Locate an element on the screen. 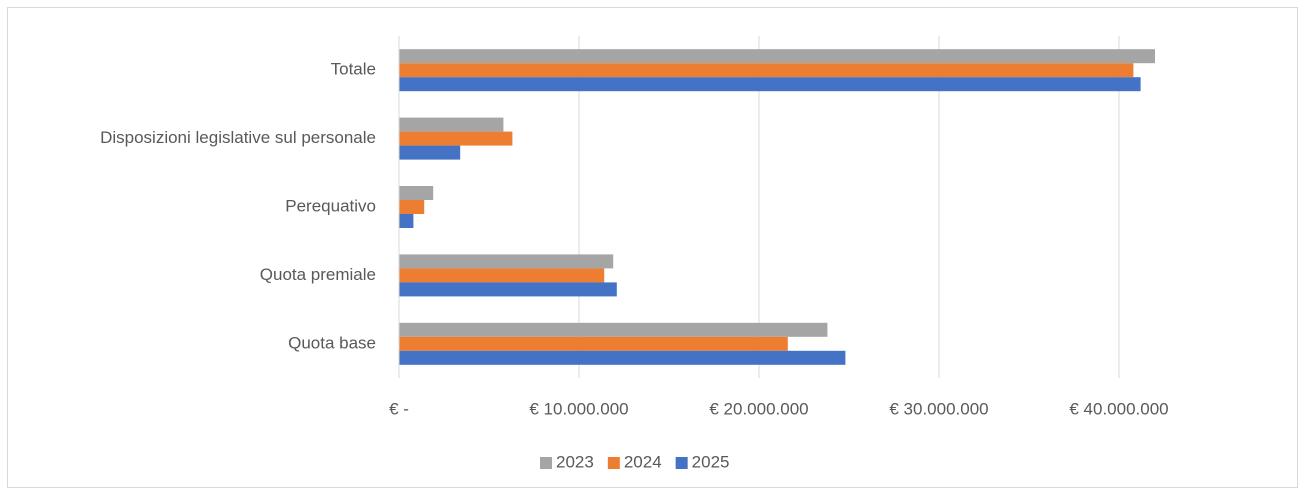 Image resolution: width=1306 pixels, height=496 pixels. legend-label: 2024 is located at coordinates (643, 461).